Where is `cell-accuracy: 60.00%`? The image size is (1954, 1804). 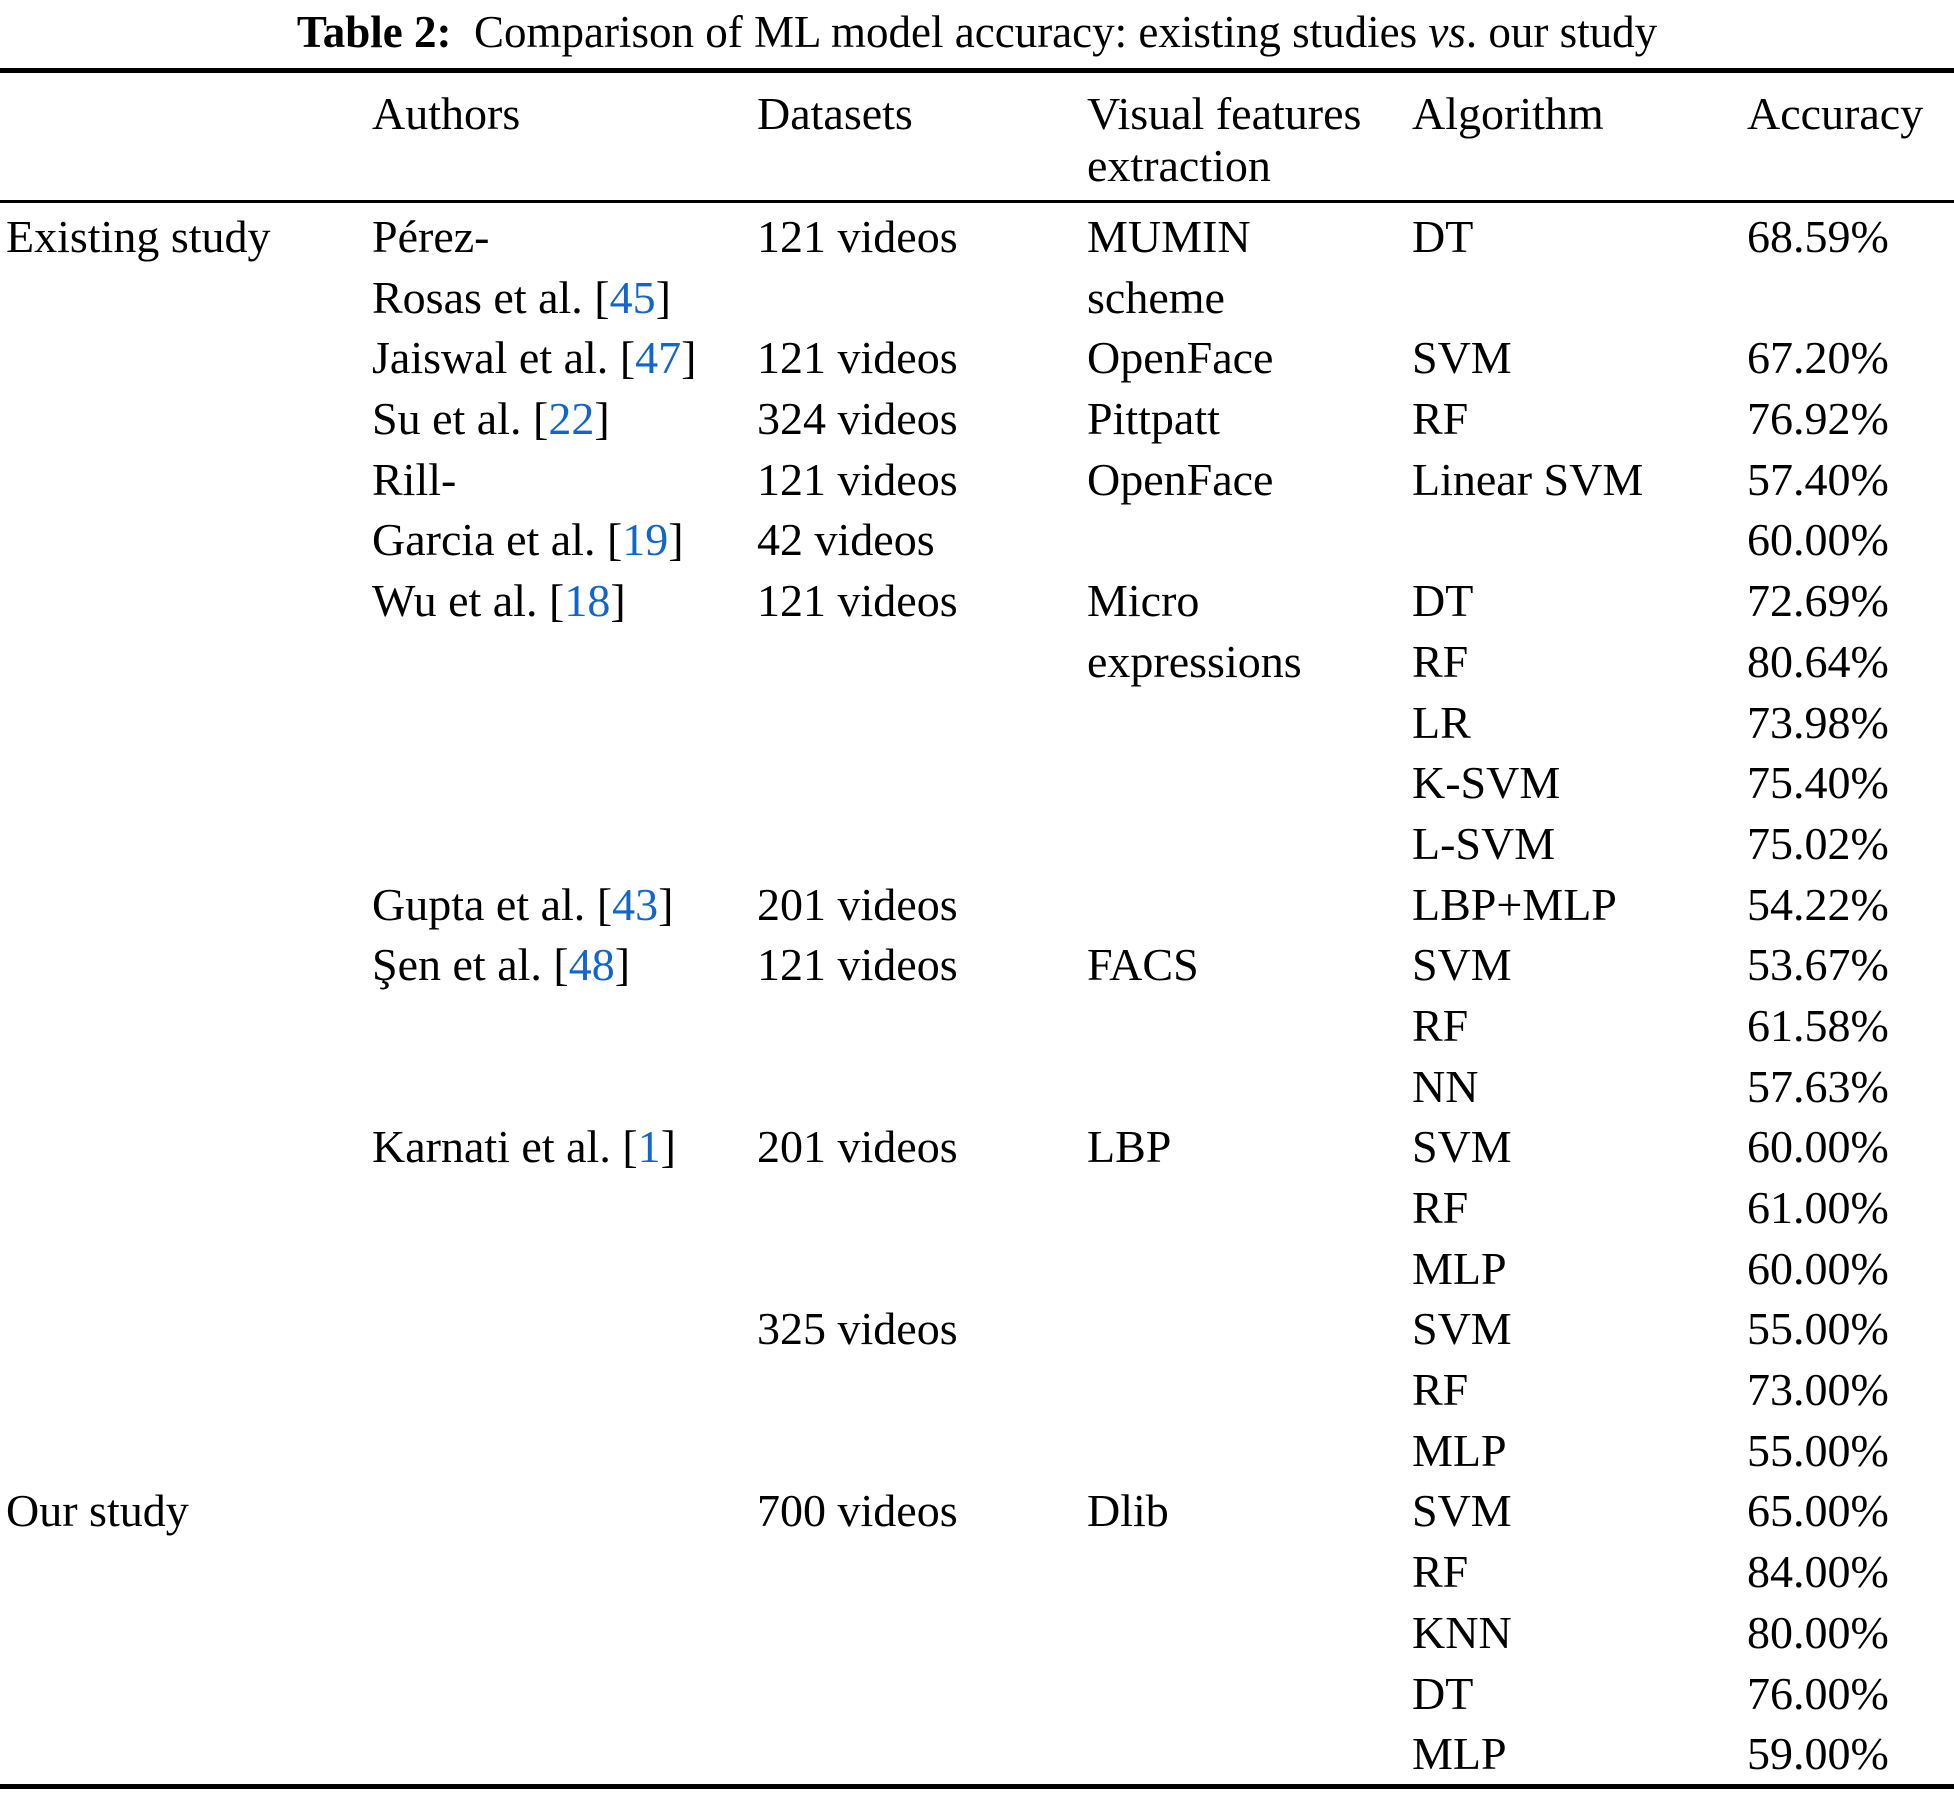
cell-accuracy: 60.00% is located at coordinates (1818, 1268).